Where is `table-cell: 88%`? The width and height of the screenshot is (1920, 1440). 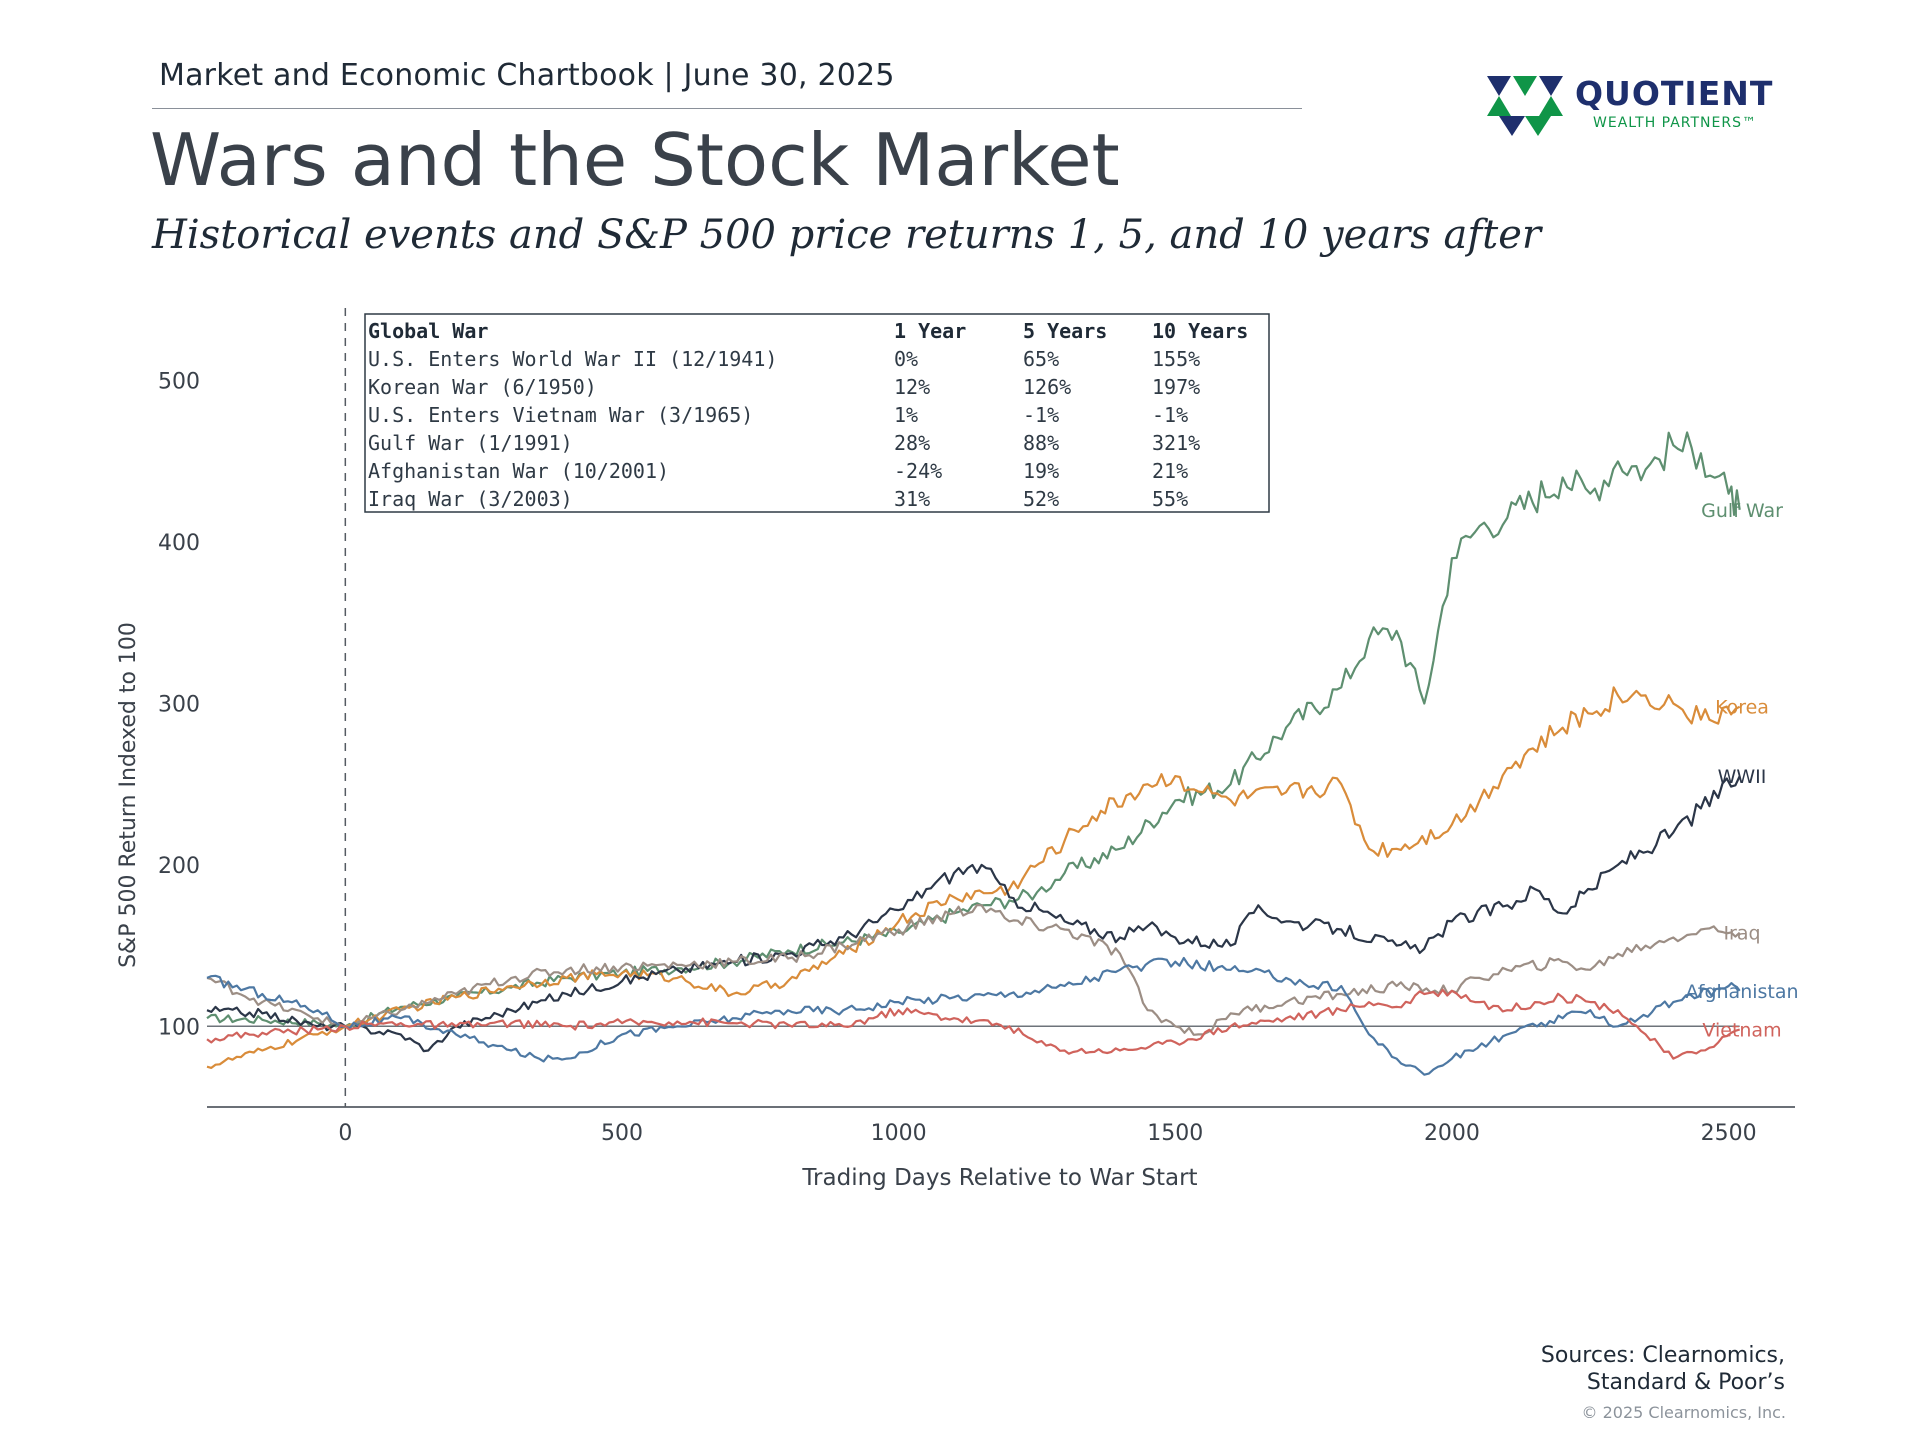
table-cell: 88% is located at coordinates (1041, 443).